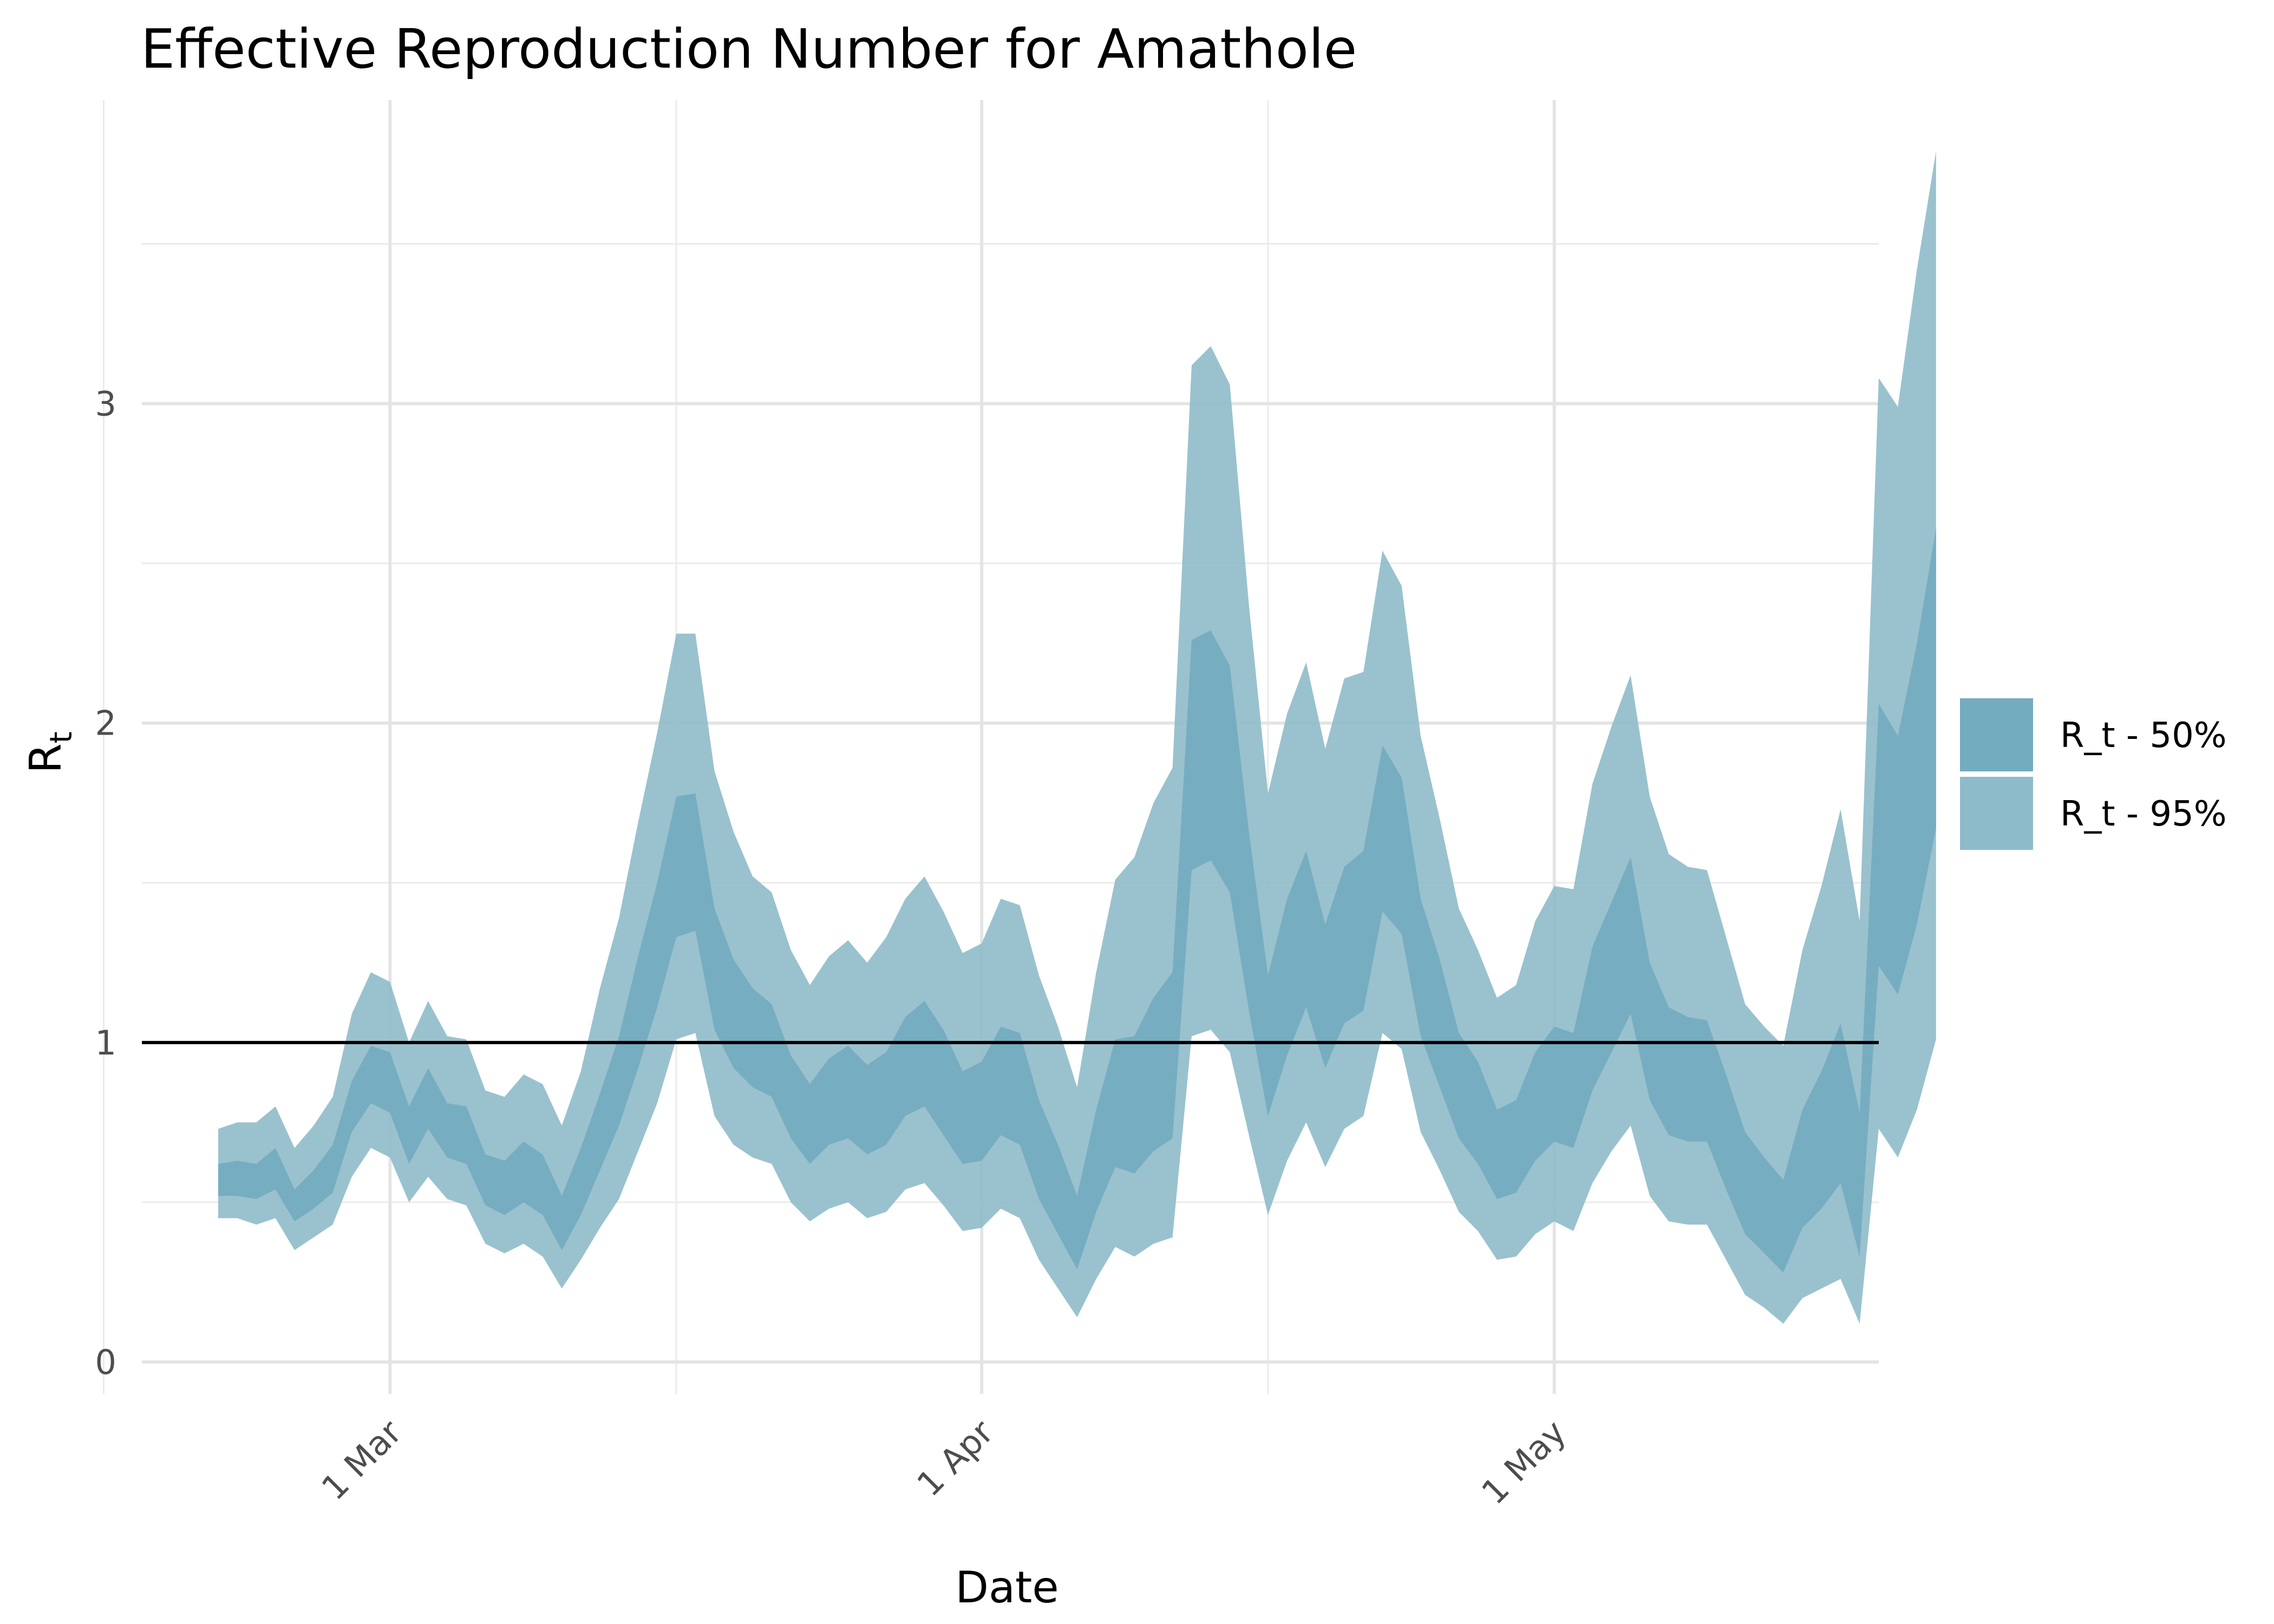  What do you see at coordinates (62, 737) in the screenshot?
I see `y-axis-title-subscript: t` at bounding box center [62, 737].